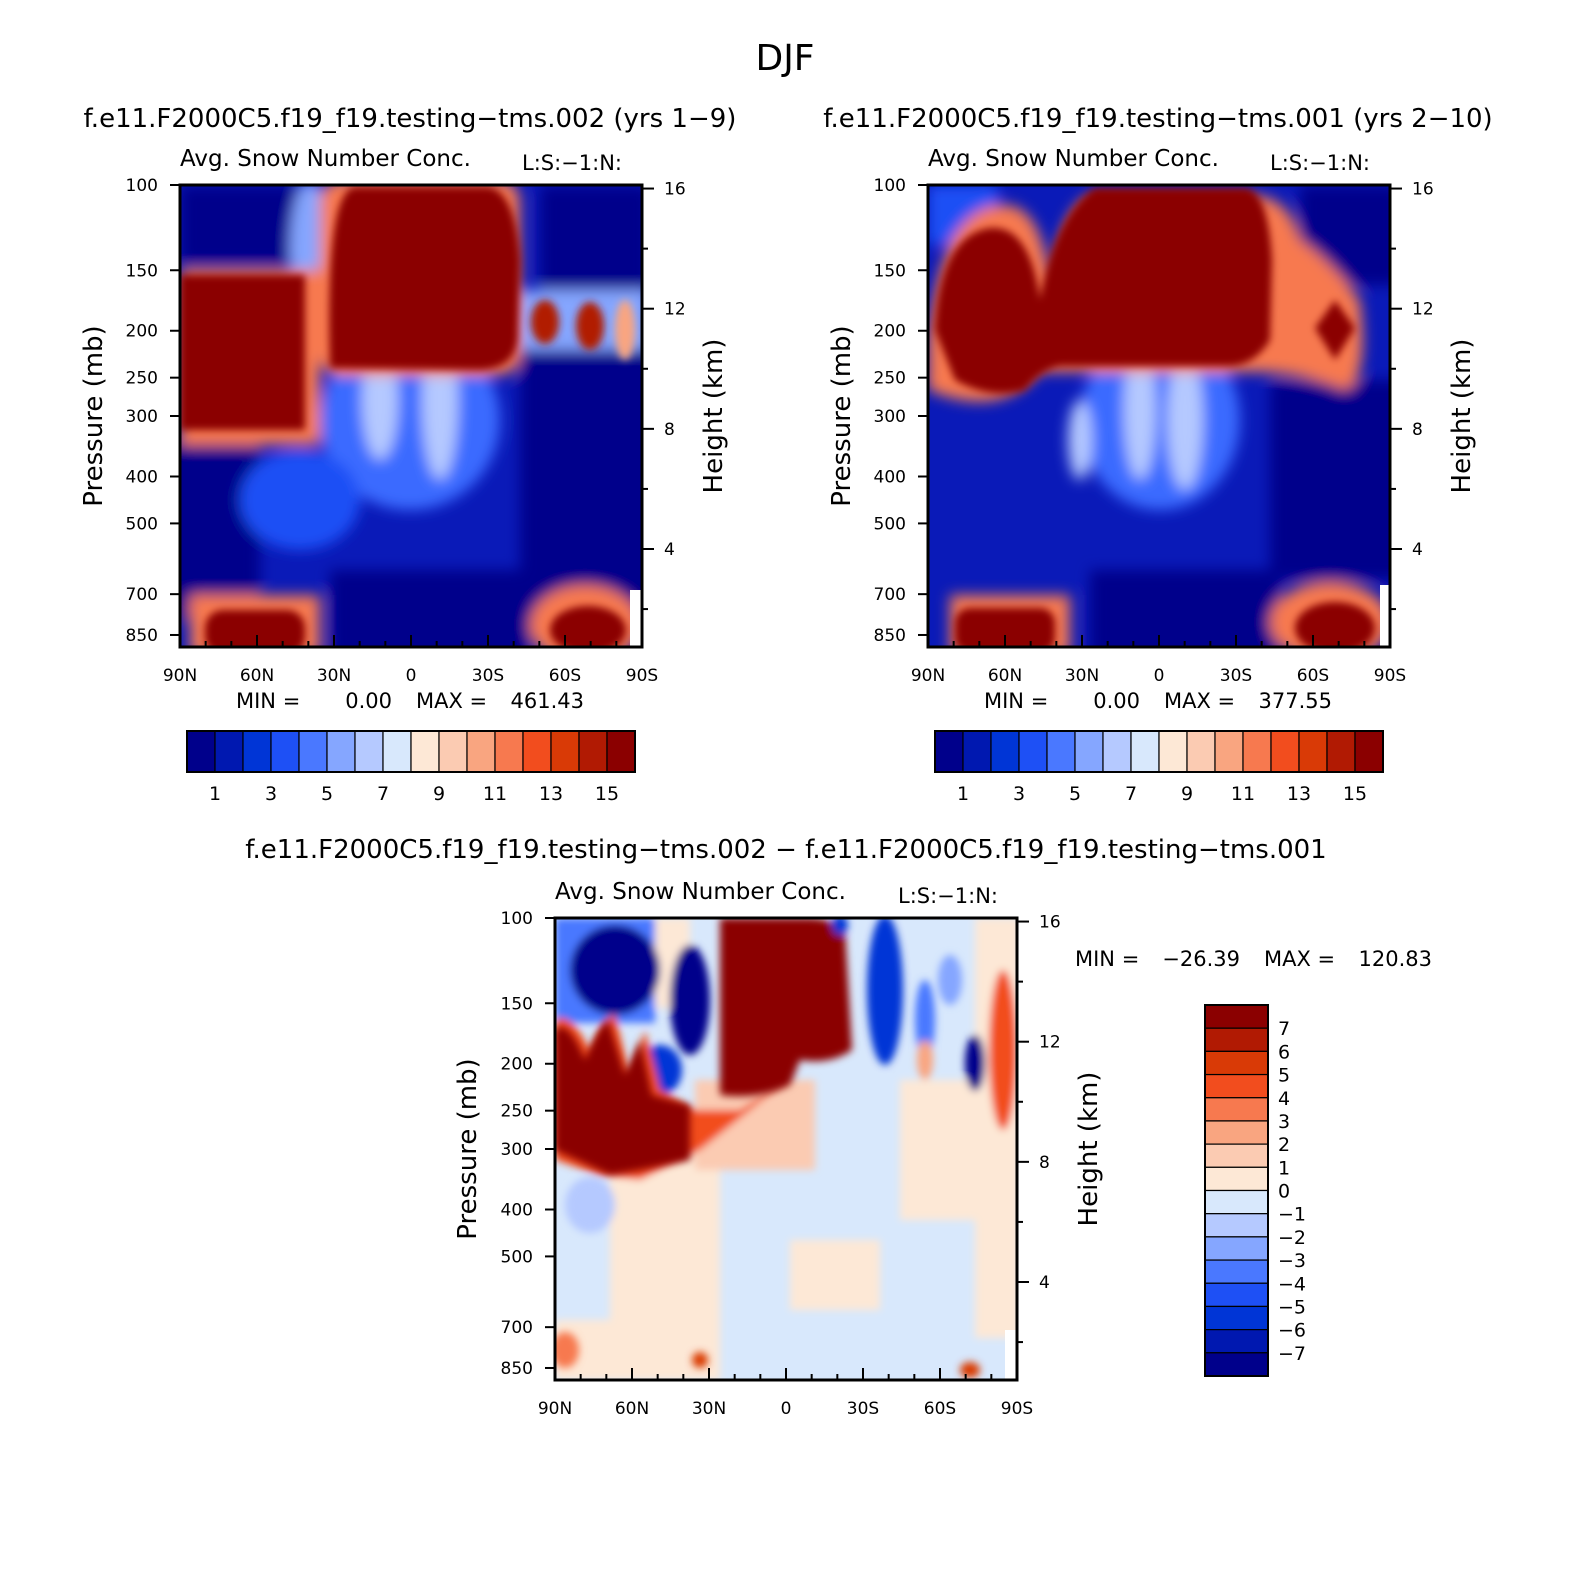 The image size is (1580, 1581). Describe the element at coordinates (714, 416) in the screenshot. I see `panel-1-y2-label: Height (km)` at that location.